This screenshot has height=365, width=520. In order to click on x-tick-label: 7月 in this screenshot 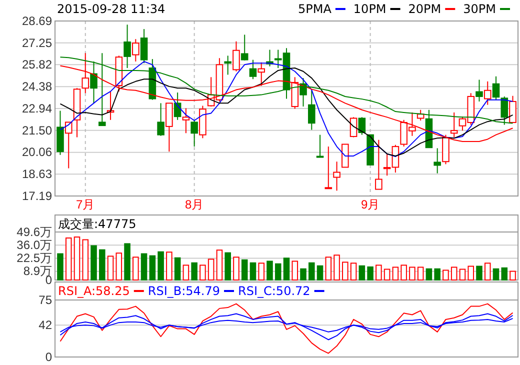, I will do `click(85, 205)`.